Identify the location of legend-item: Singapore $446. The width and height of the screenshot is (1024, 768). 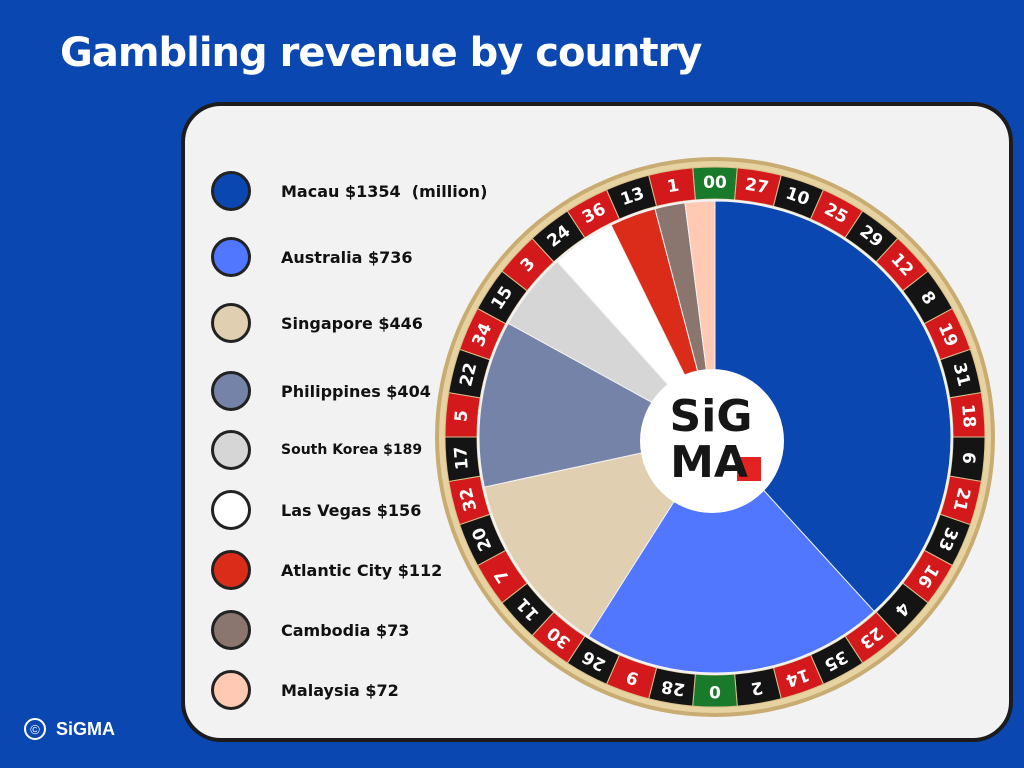
(317, 323).